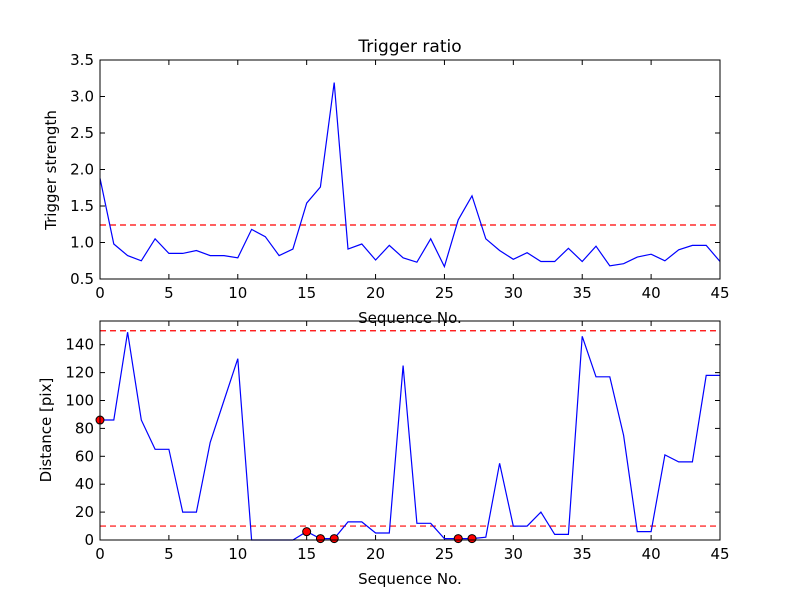 Image resolution: width=800 pixels, height=600 pixels. What do you see at coordinates (82, 243) in the screenshot?
I see `y-tick-label: 1.0` at bounding box center [82, 243].